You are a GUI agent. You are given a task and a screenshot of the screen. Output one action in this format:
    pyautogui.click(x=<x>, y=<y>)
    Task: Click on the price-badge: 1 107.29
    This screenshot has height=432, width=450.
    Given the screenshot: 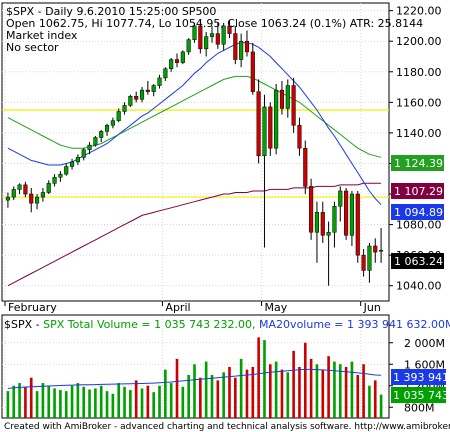 What is the action you would take?
    pyautogui.click(x=417, y=191)
    